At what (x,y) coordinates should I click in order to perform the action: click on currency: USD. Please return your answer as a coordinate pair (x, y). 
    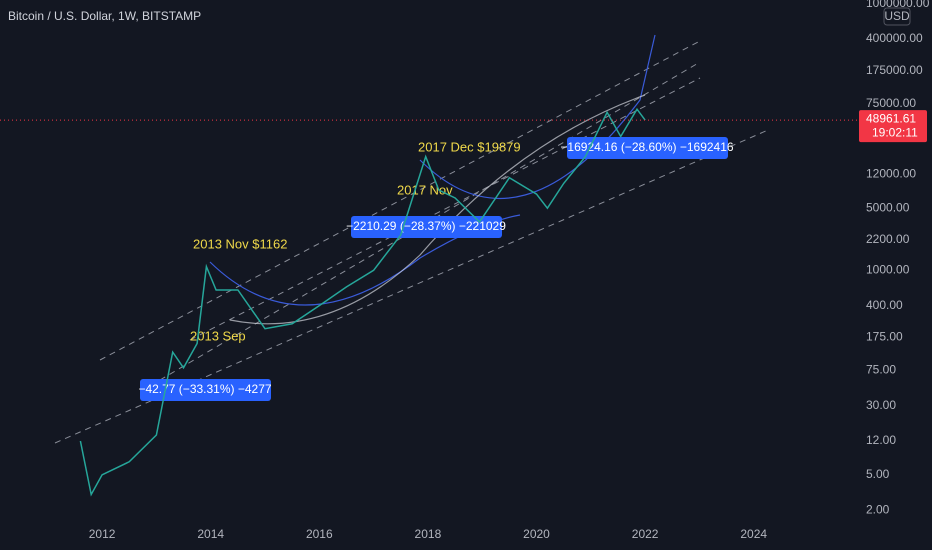
    Looking at the image, I should click on (897, 16).